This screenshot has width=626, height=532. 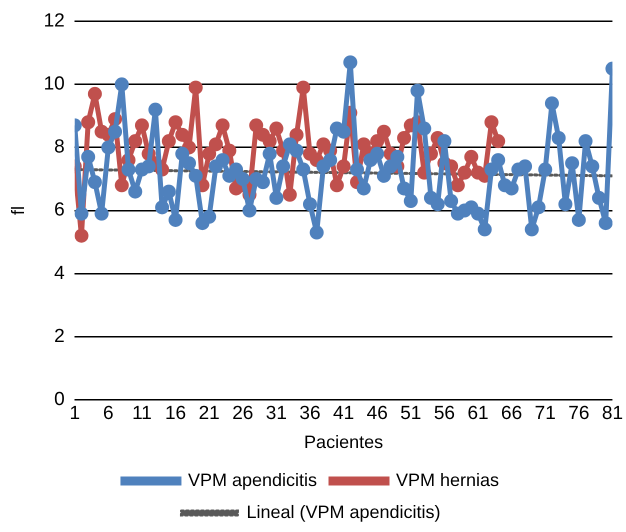 I want to click on y-tick-label: 8, so click(x=59, y=147).